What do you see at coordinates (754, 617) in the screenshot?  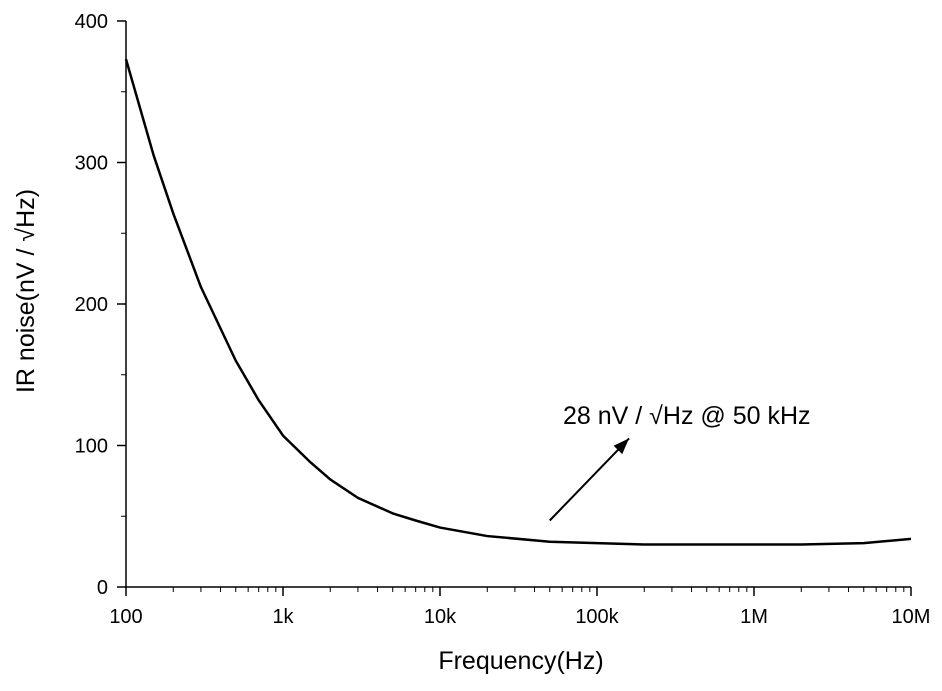 I see `x-tick-label: 1M` at bounding box center [754, 617].